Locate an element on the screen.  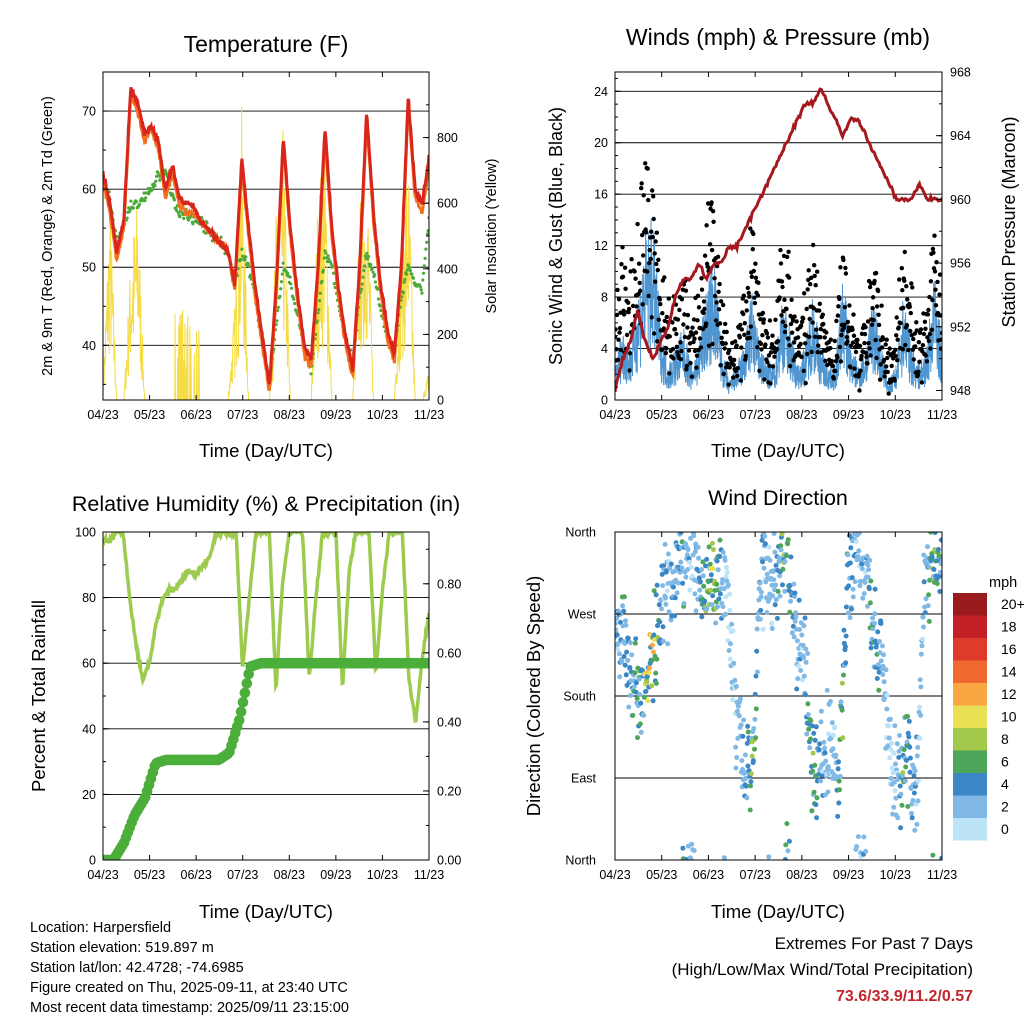
y2-tick-label: 0.40 is located at coordinates (449, 722).